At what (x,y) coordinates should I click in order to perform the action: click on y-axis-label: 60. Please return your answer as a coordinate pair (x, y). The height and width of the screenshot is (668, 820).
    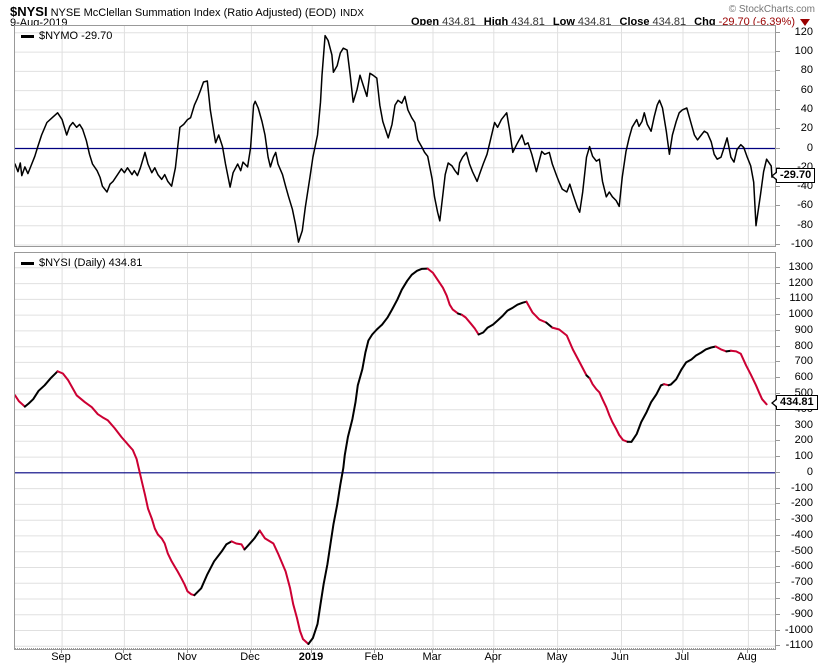
    Looking at the image, I should click on (806, 89).